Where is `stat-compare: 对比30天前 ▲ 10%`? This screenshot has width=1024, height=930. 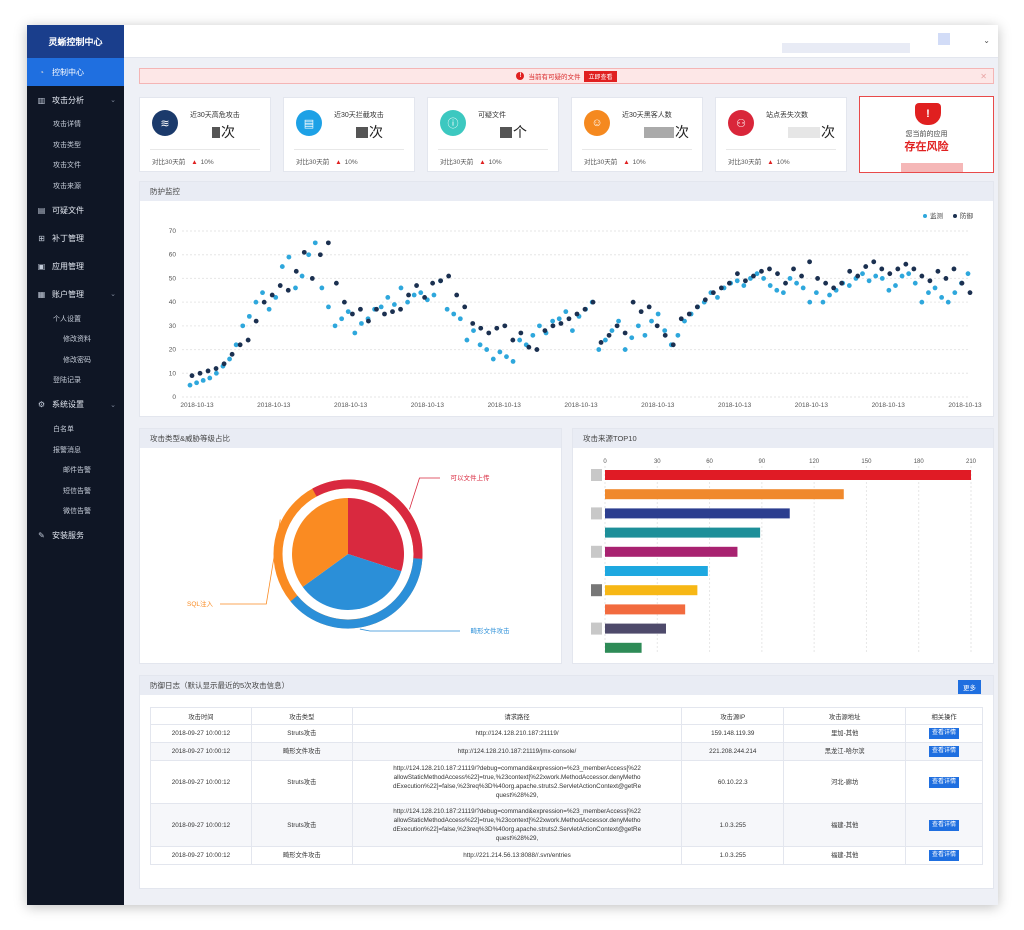 stat-compare: 对比30天前 ▲ 10% is located at coordinates (759, 162).